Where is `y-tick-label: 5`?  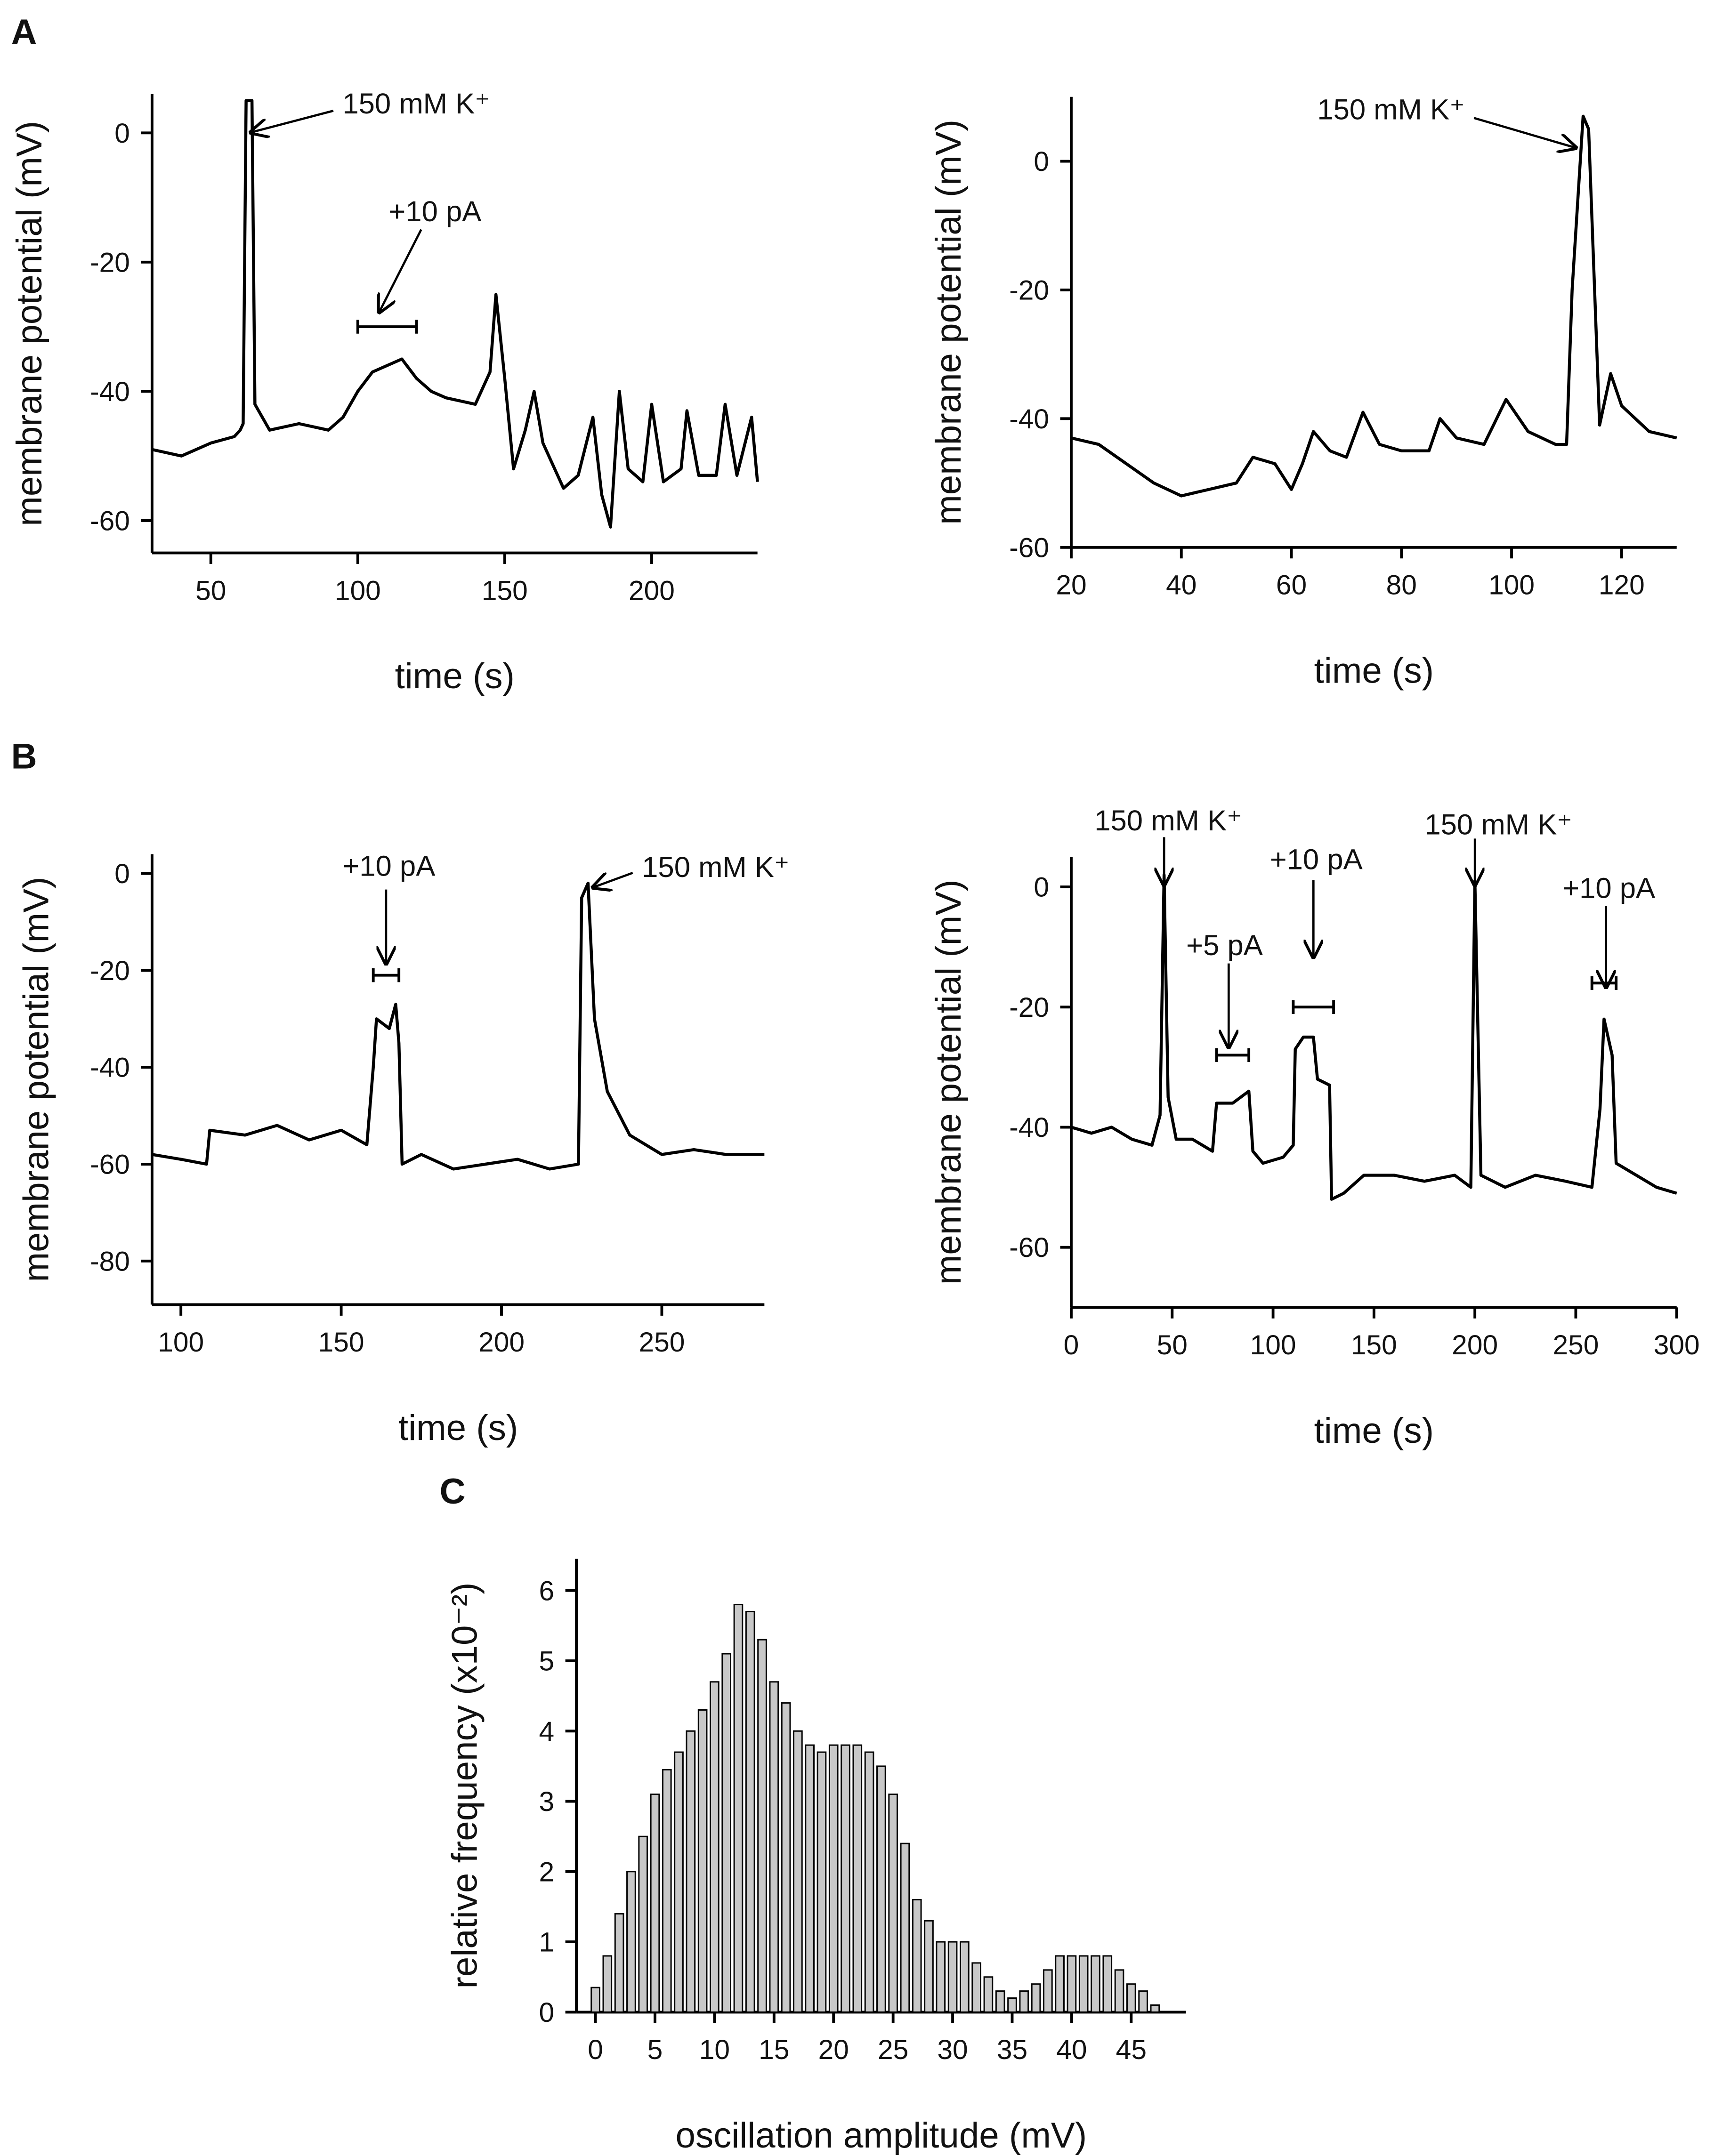 y-tick-label: 5 is located at coordinates (546, 1661).